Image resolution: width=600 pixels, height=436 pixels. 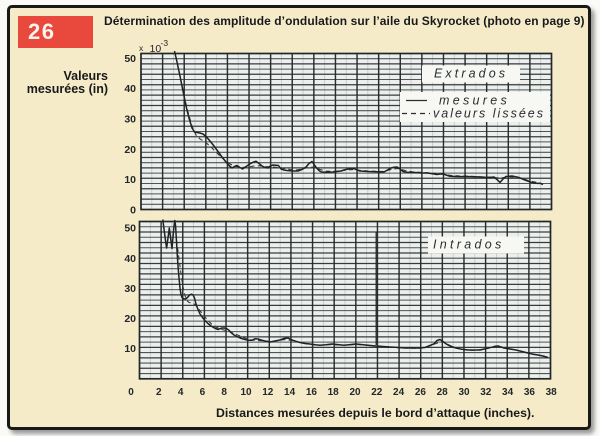 I want to click on svg-text: 32, so click(x=486, y=392).